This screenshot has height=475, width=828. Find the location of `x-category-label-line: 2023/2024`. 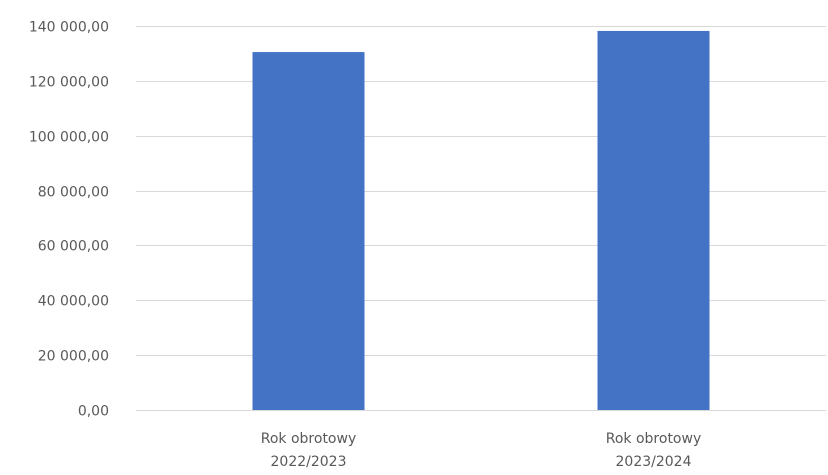

x-category-label-line: 2023/2024 is located at coordinates (654, 462).